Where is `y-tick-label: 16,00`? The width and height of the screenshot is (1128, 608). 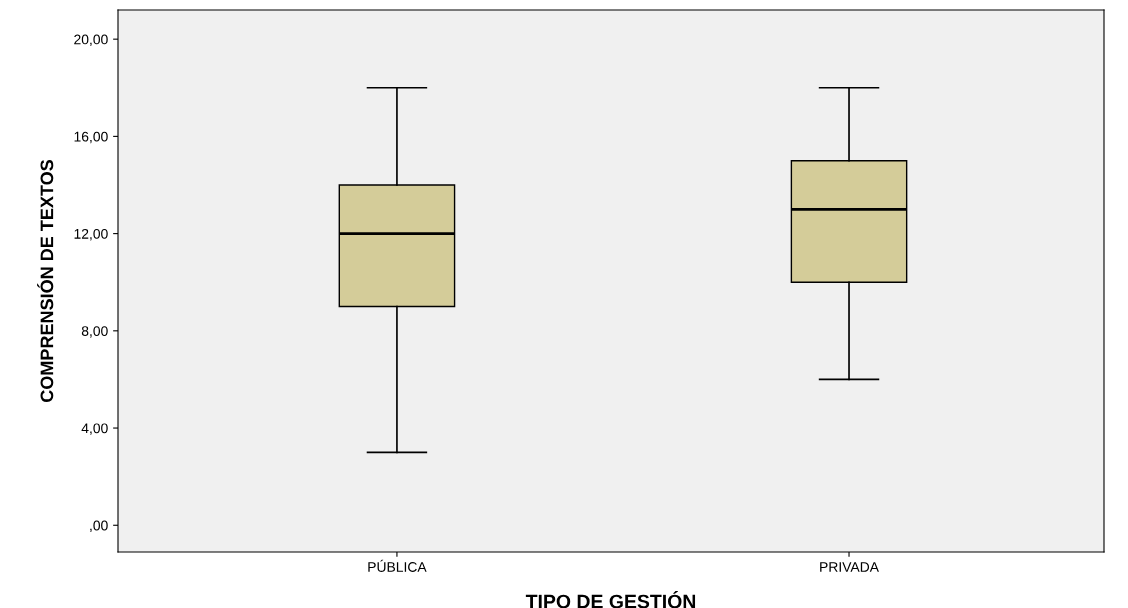
y-tick-label: 16,00 is located at coordinates (91, 137).